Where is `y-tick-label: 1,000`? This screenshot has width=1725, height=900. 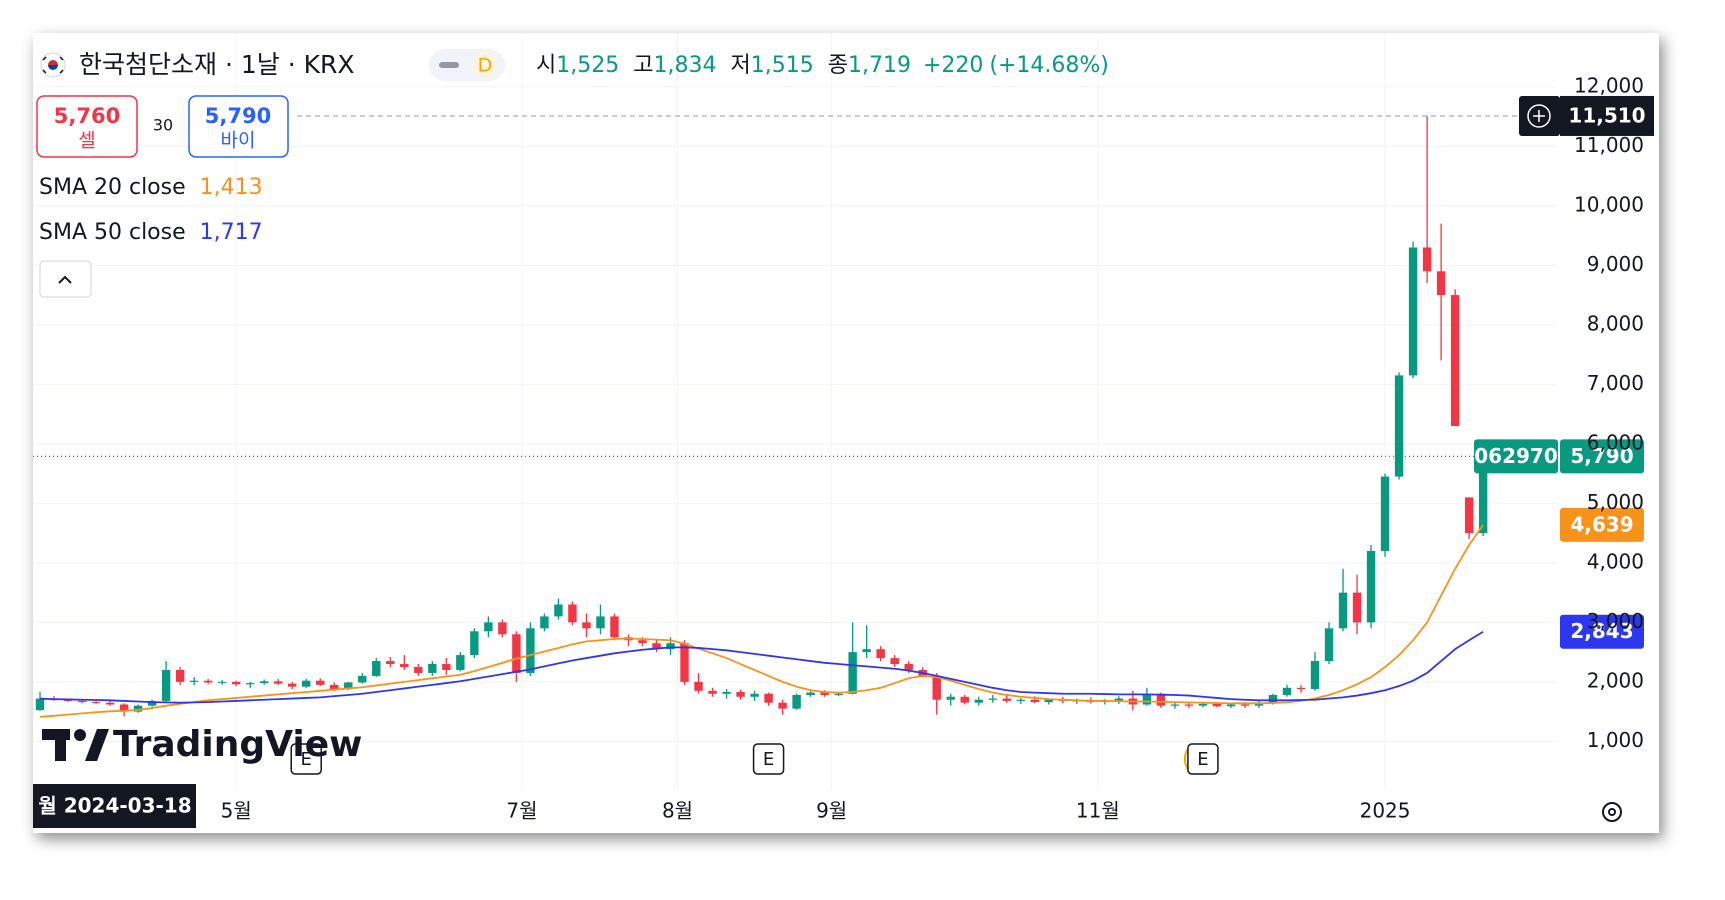
y-tick-label: 1,000 is located at coordinates (1615, 740).